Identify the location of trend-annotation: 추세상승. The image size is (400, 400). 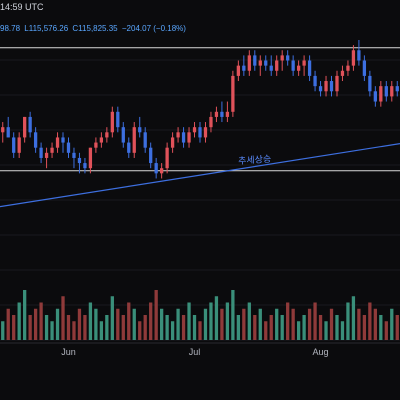
(255, 160).